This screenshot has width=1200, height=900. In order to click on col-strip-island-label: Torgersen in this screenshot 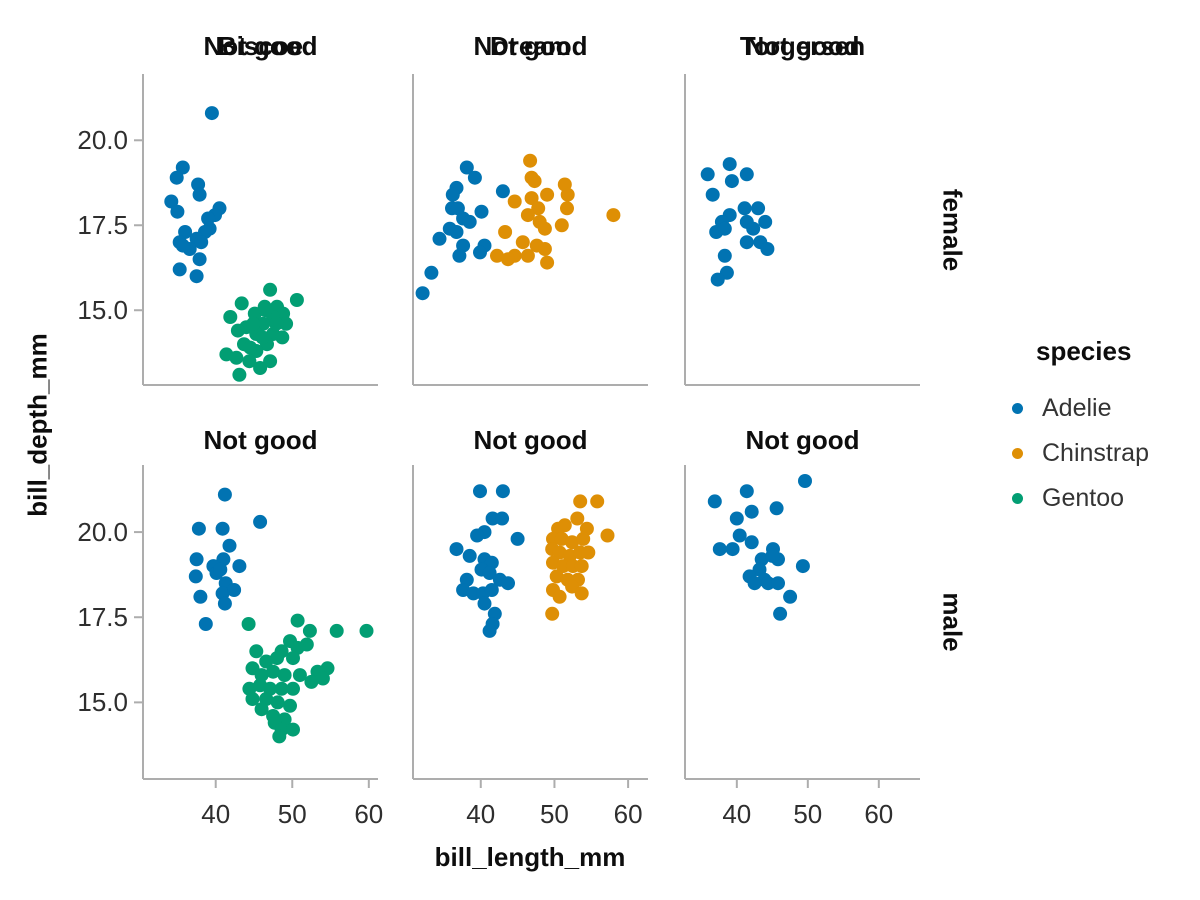, I will do `click(802, 46)`.